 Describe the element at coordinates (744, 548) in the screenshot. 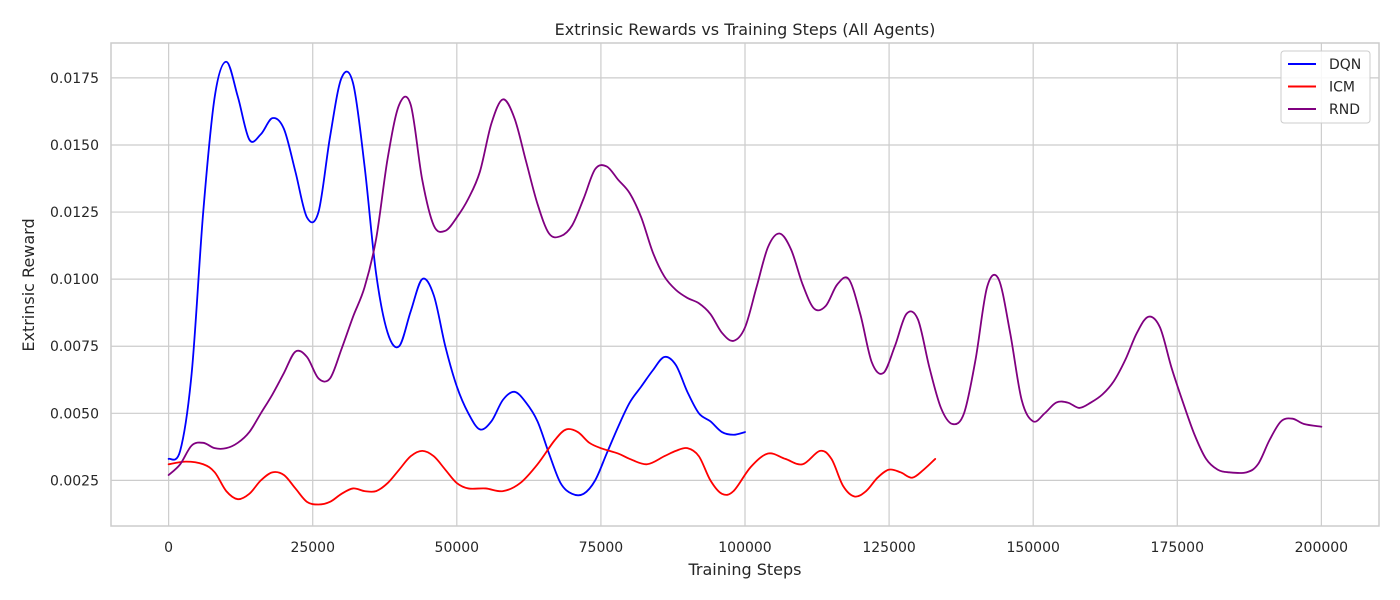

I see `x-tick-label: 100000` at that location.